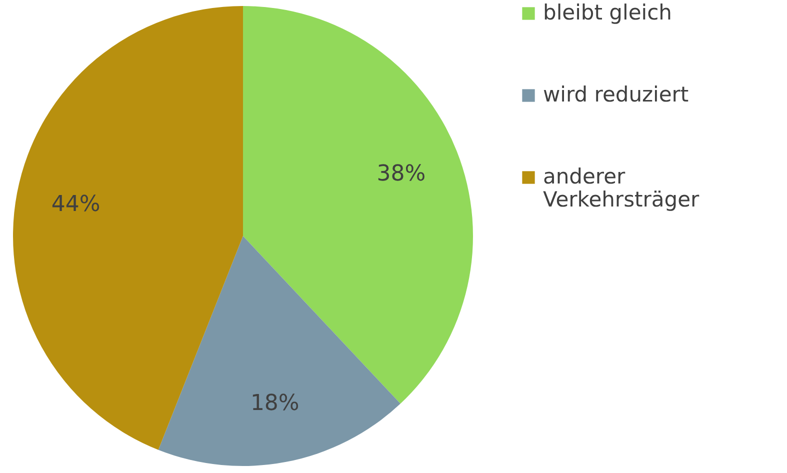  I want to click on legend-label: bleibt gleich, so click(607, 12).